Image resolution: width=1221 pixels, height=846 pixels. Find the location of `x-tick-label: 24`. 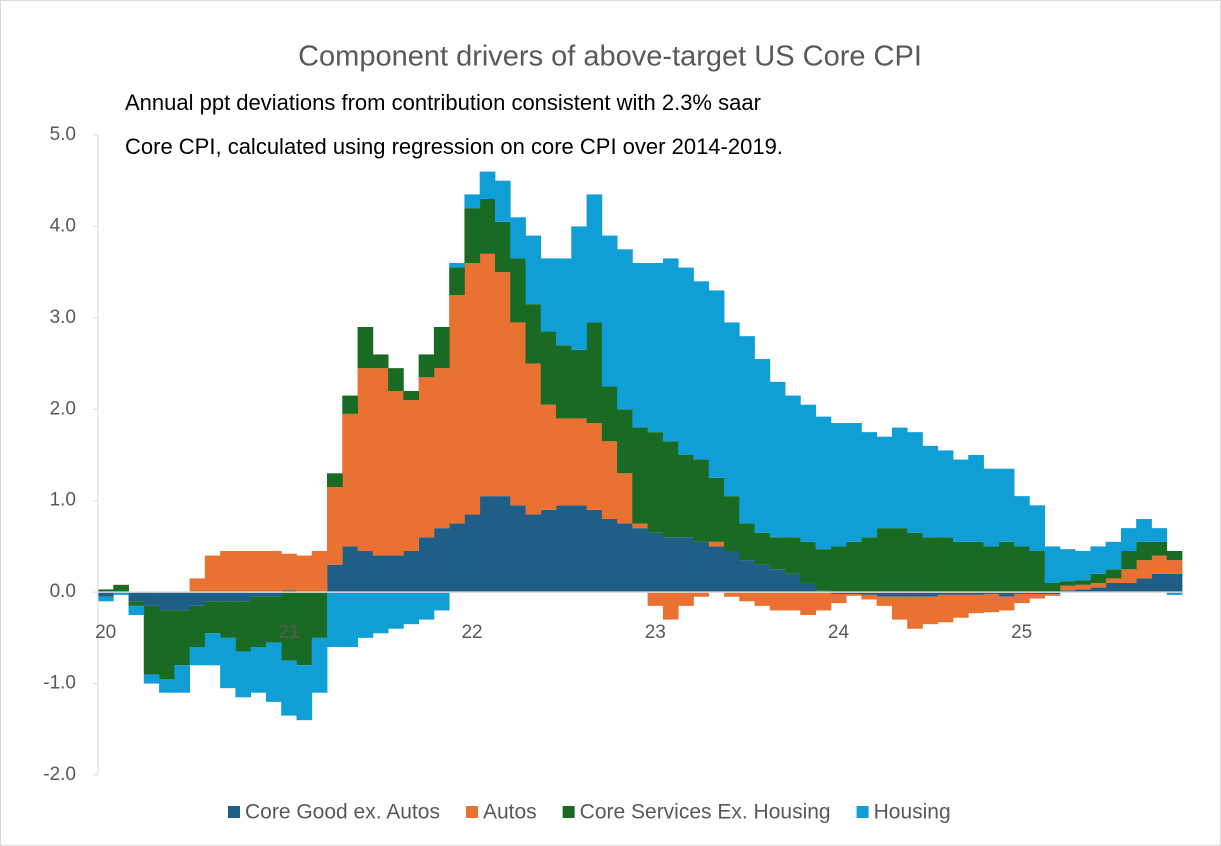

x-tick-label: 24 is located at coordinates (839, 632).